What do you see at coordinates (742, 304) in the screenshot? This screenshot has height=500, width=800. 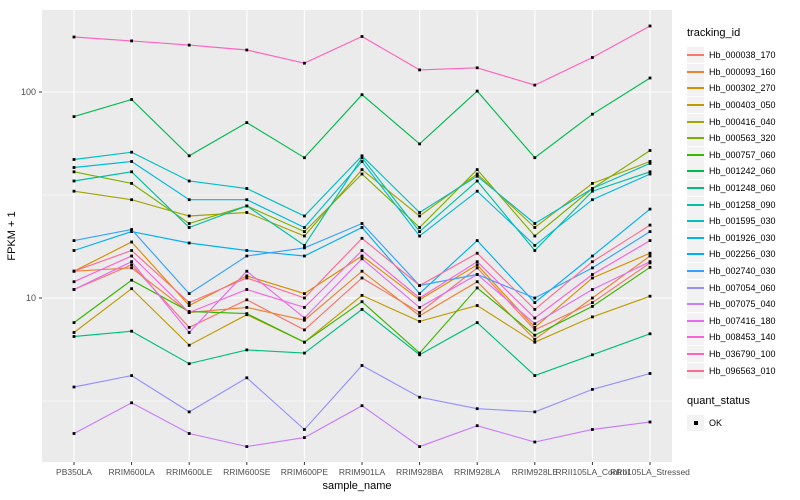 I see `legend-label: Hb_007075_040` at bounding box center [742, 304].